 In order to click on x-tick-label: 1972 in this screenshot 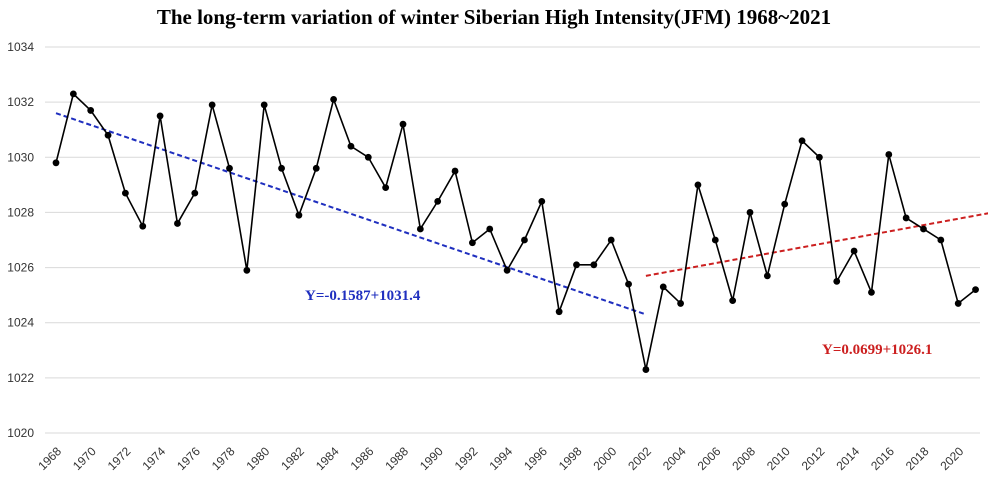, I will do `click(119, 458)`.